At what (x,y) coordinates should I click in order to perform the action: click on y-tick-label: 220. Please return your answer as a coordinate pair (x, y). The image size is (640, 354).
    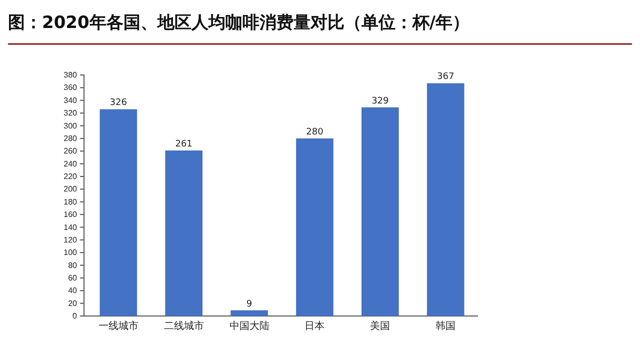
    Looking at the image, I should click on (71, 177).